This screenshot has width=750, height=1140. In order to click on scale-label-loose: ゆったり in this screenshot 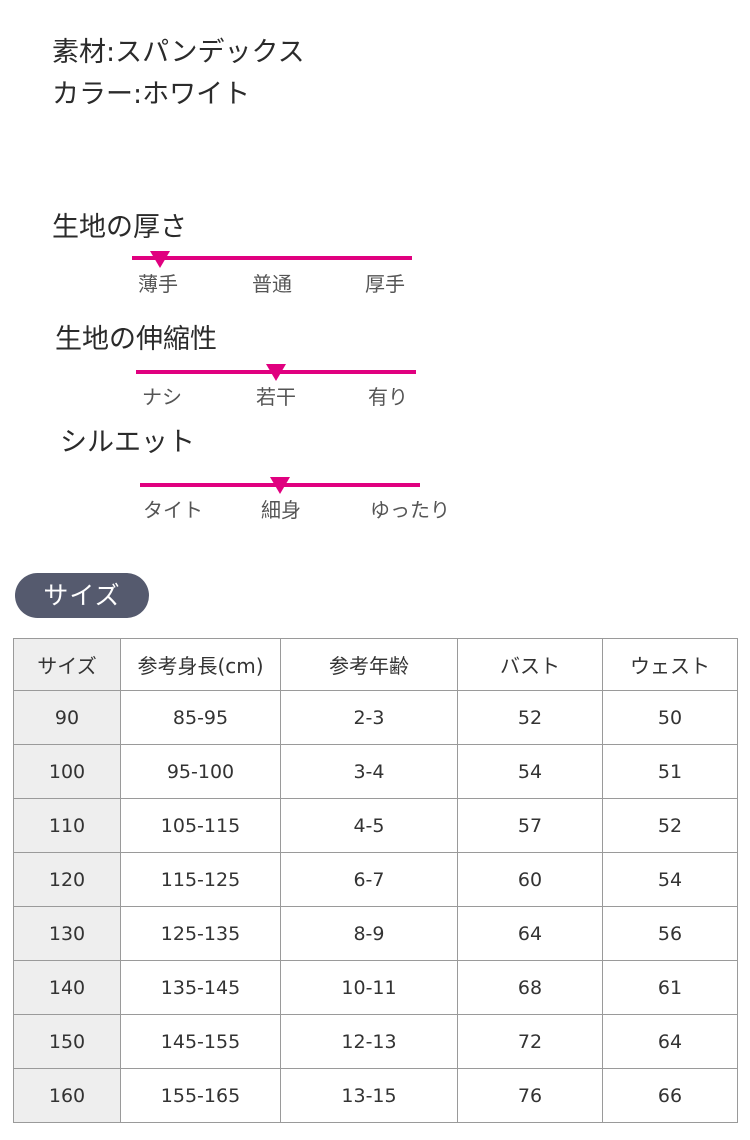, I will do `click(410, 510)`.